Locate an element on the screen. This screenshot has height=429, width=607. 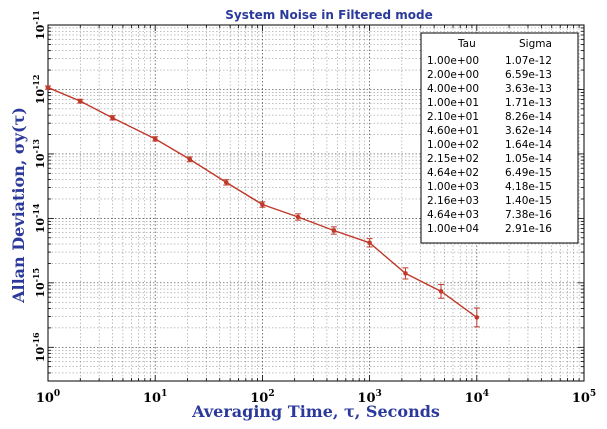
x-tick-label: 10¹ is located at coordinates (155, 397).